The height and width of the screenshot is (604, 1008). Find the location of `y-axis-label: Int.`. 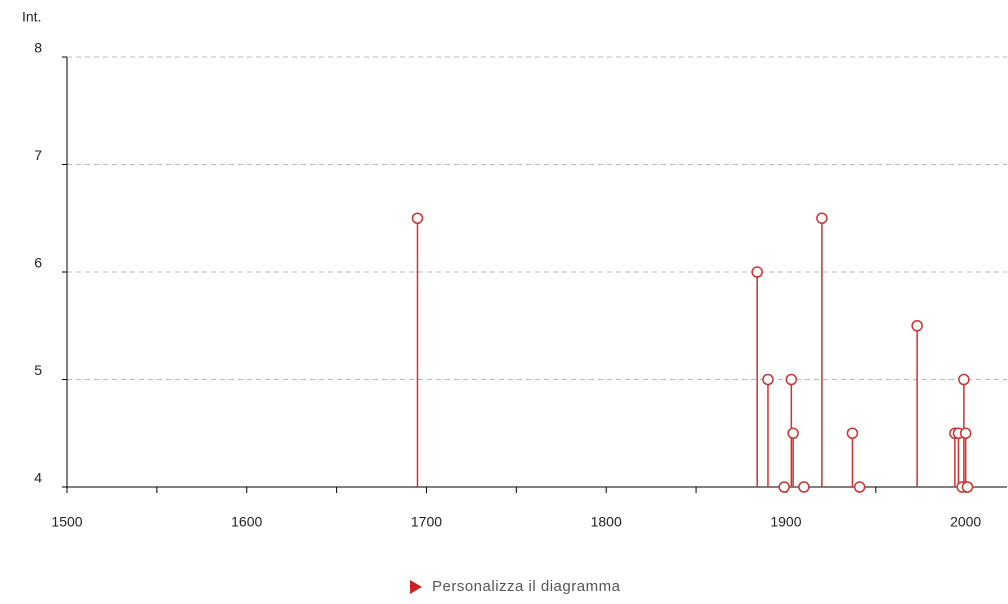

y-axis-label: Int. is located at coordinates (31, 17).